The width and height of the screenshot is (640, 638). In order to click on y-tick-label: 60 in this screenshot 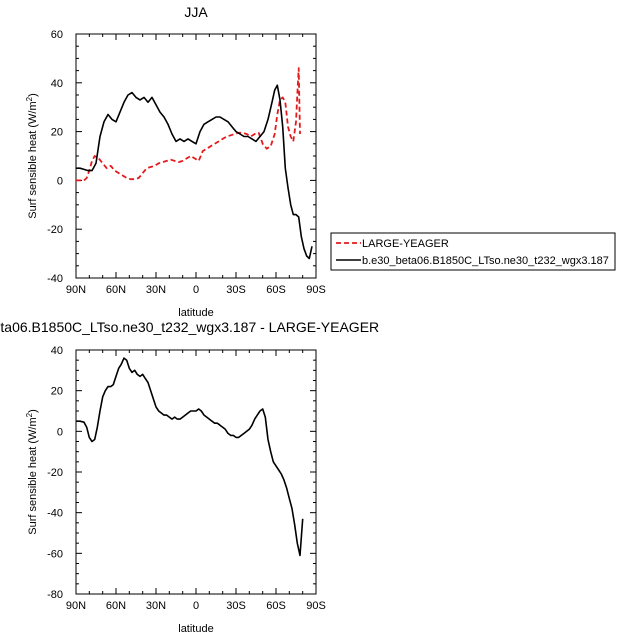, I will do `click(57, 35)`.